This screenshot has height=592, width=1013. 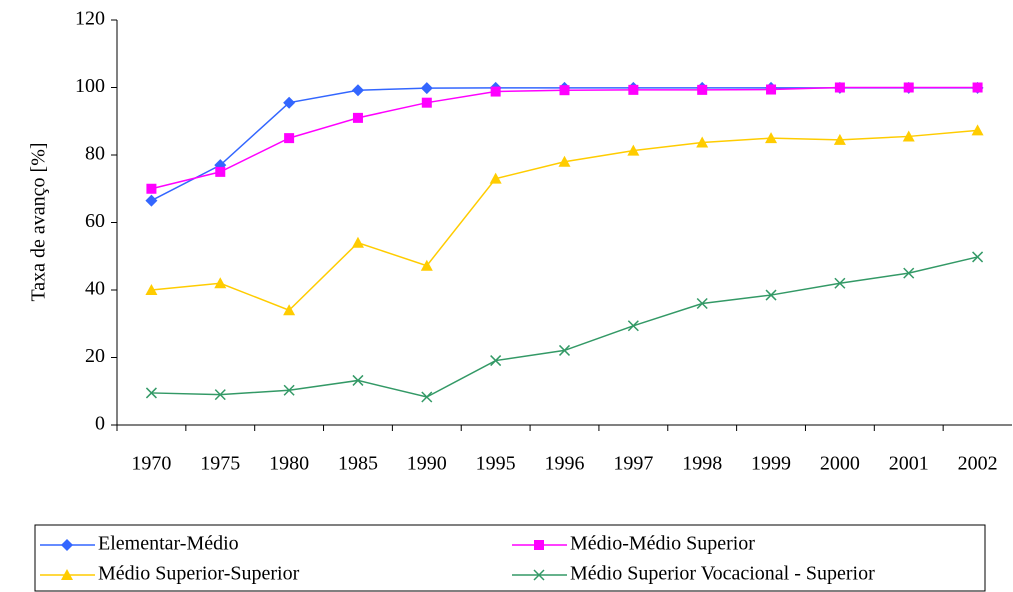 I want to click on x-tick-label: 1999, so click(x=771, y=464).